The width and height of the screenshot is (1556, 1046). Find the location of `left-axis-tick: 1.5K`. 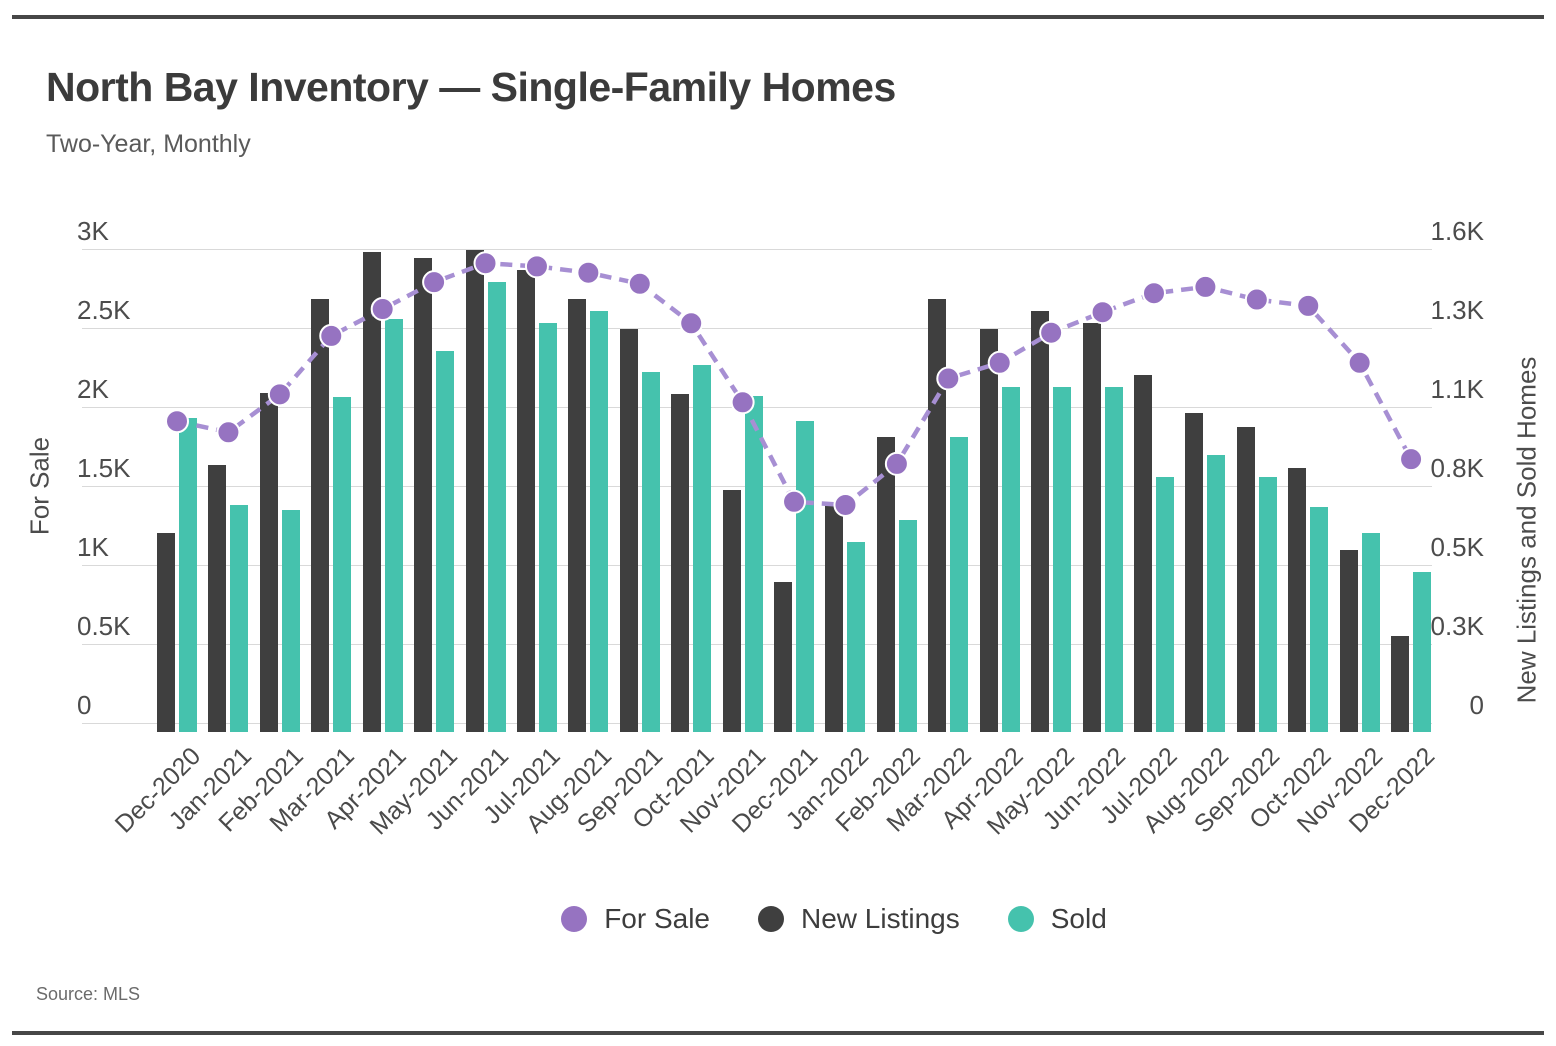

left-axis-tick: 1.5K is located at coordinates (104, 468).